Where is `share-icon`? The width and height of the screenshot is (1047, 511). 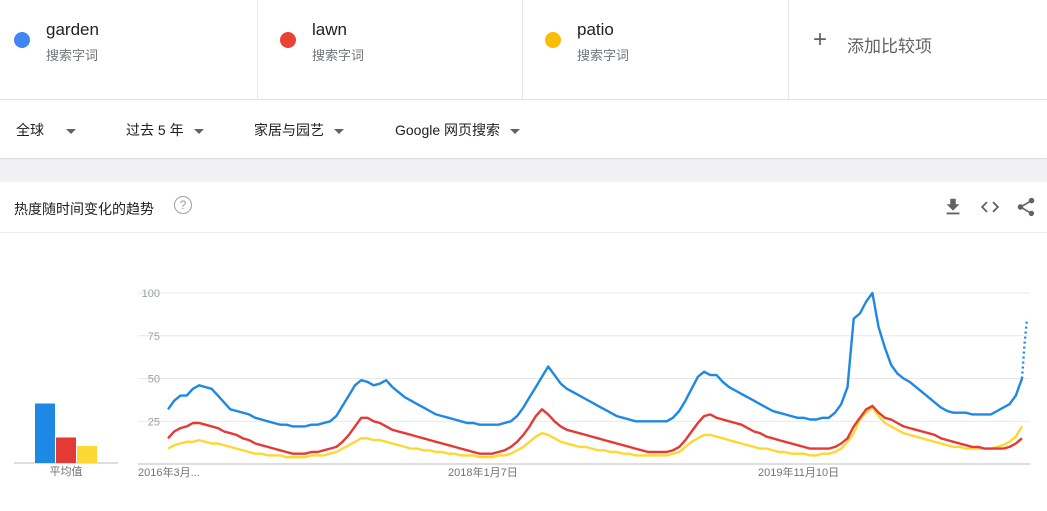
share-icon is located at coordinates (1026, 207).